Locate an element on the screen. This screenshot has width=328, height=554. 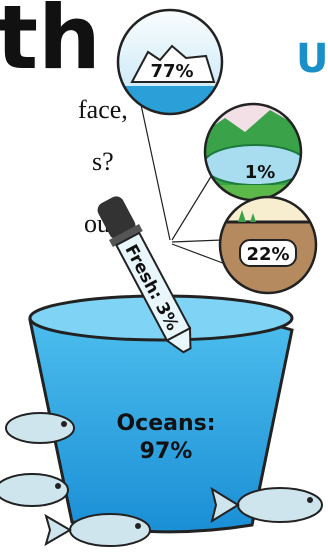
label-box is located at coordinates (268, 253).